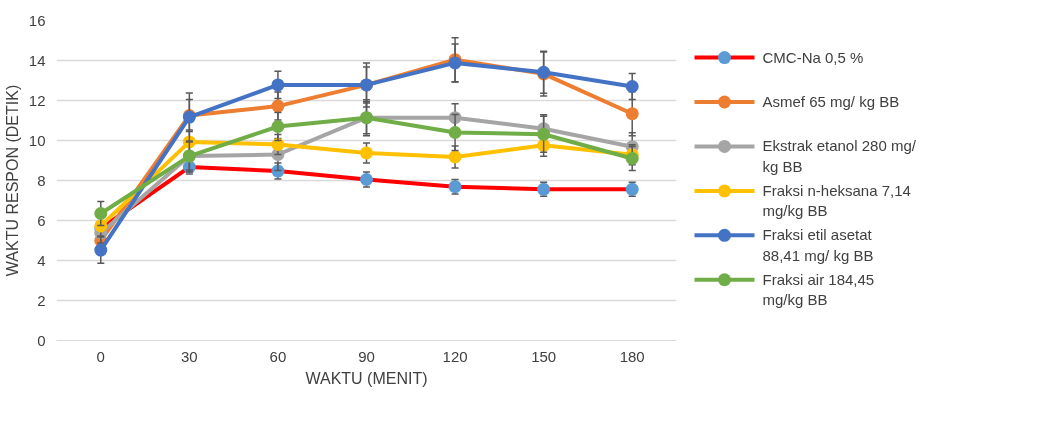  Describe the element at coordinates (189, 356) in the screenshot. I see `x-tick-label: 30` at that location.